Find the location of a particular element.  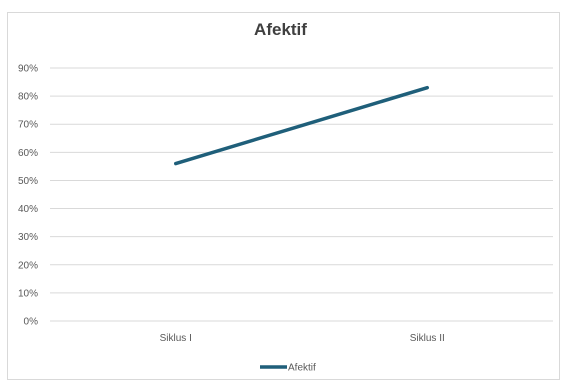

y-tick-label: 40% is located at coordinates (28, 209).